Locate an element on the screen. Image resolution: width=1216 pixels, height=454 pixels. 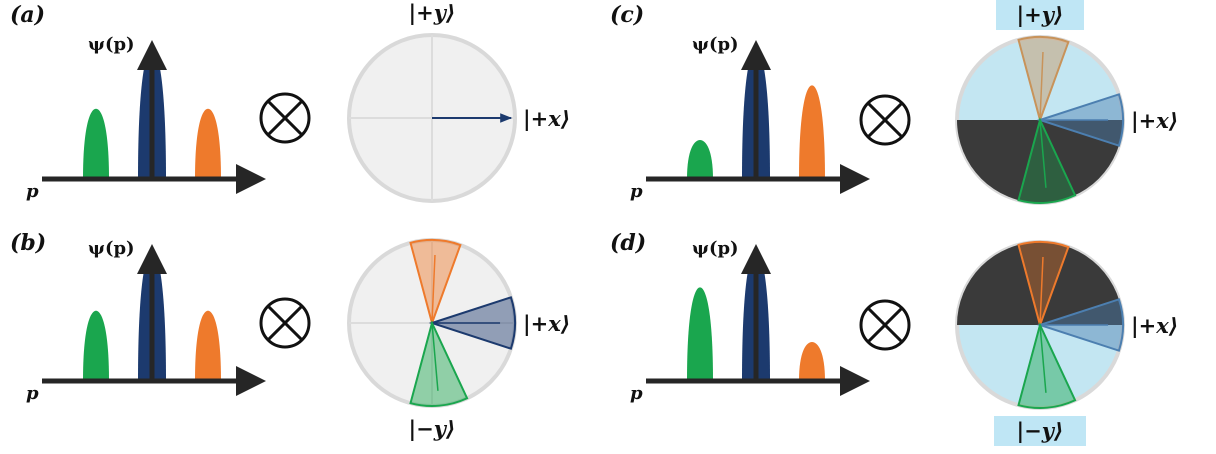
panel-label: (d) is located at coordinates (628, 243).